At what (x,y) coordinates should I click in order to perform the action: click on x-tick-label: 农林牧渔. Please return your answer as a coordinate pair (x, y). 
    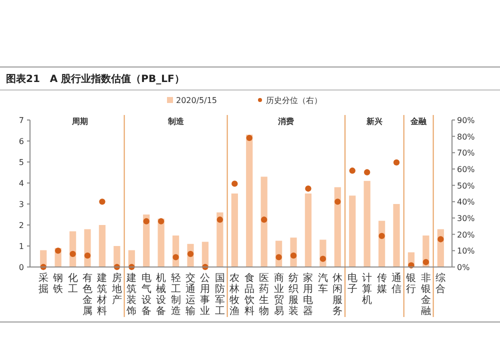
    Looking at the image, I should click on (234, 295).